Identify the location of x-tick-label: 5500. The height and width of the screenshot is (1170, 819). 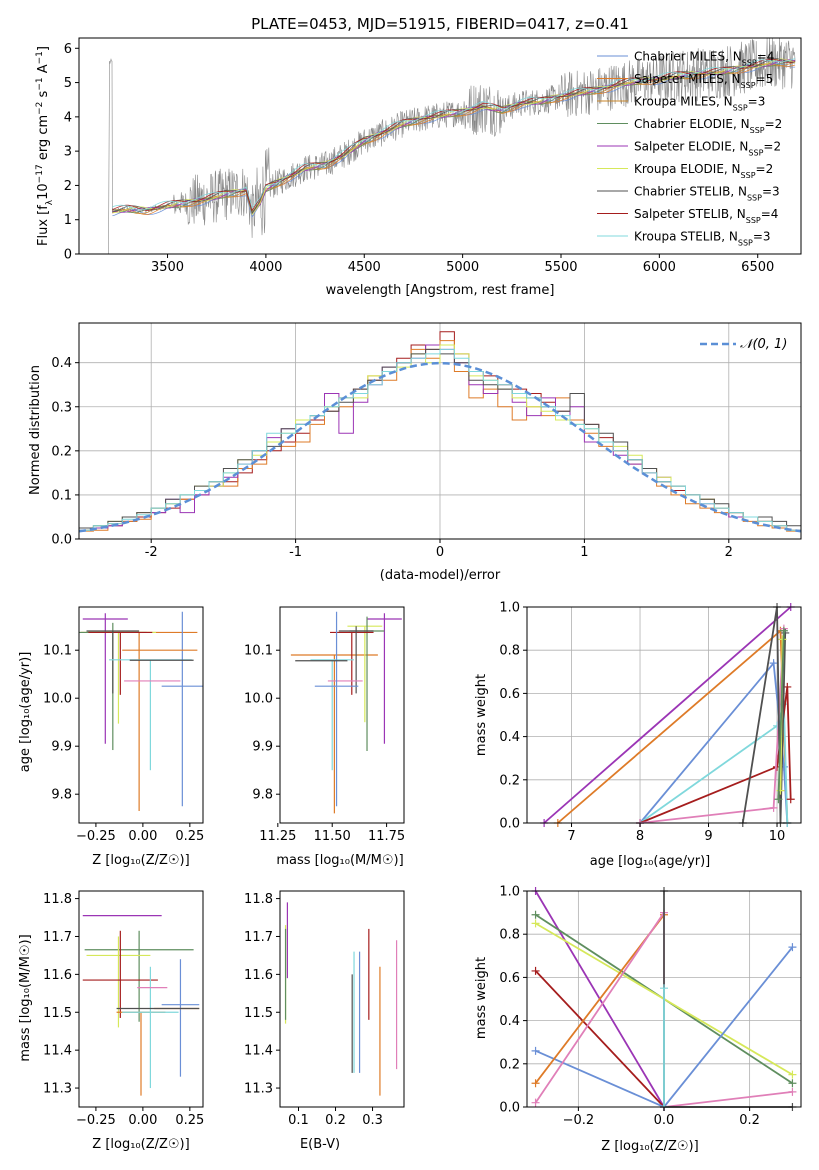
(560, 267).